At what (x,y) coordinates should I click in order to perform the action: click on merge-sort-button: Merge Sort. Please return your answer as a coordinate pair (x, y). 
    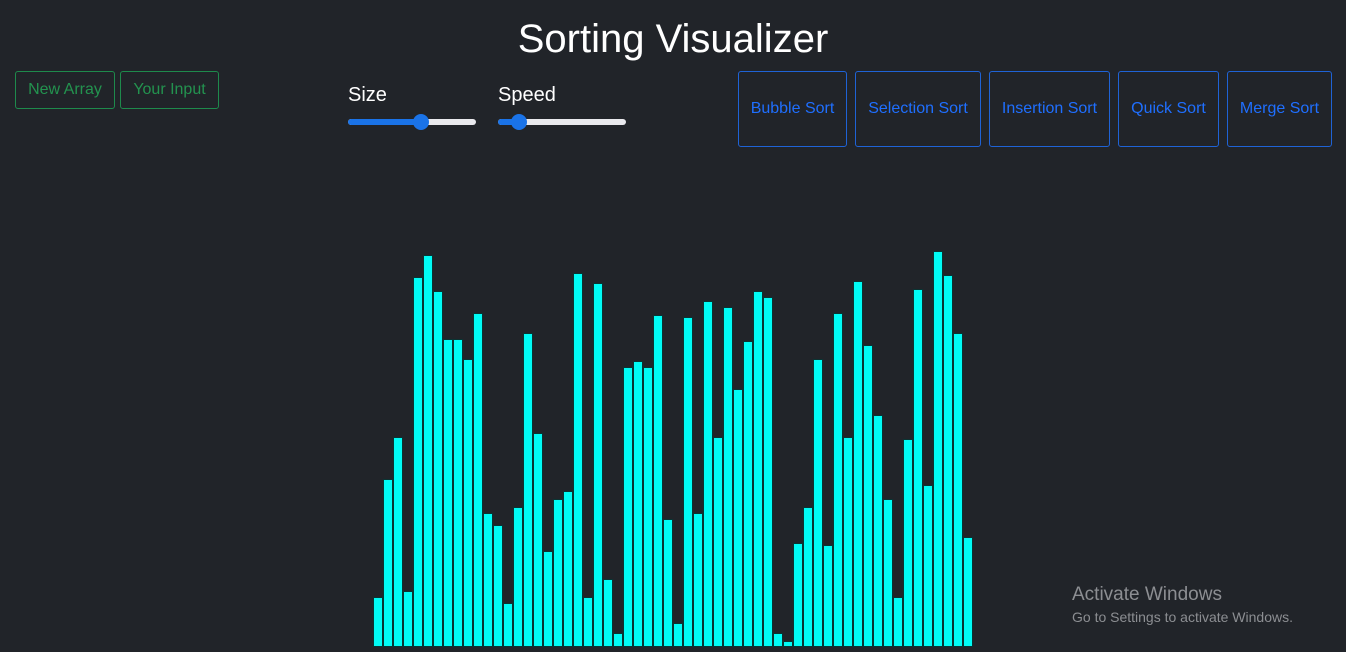
    Looking at the image, I should click on (1279, 109).